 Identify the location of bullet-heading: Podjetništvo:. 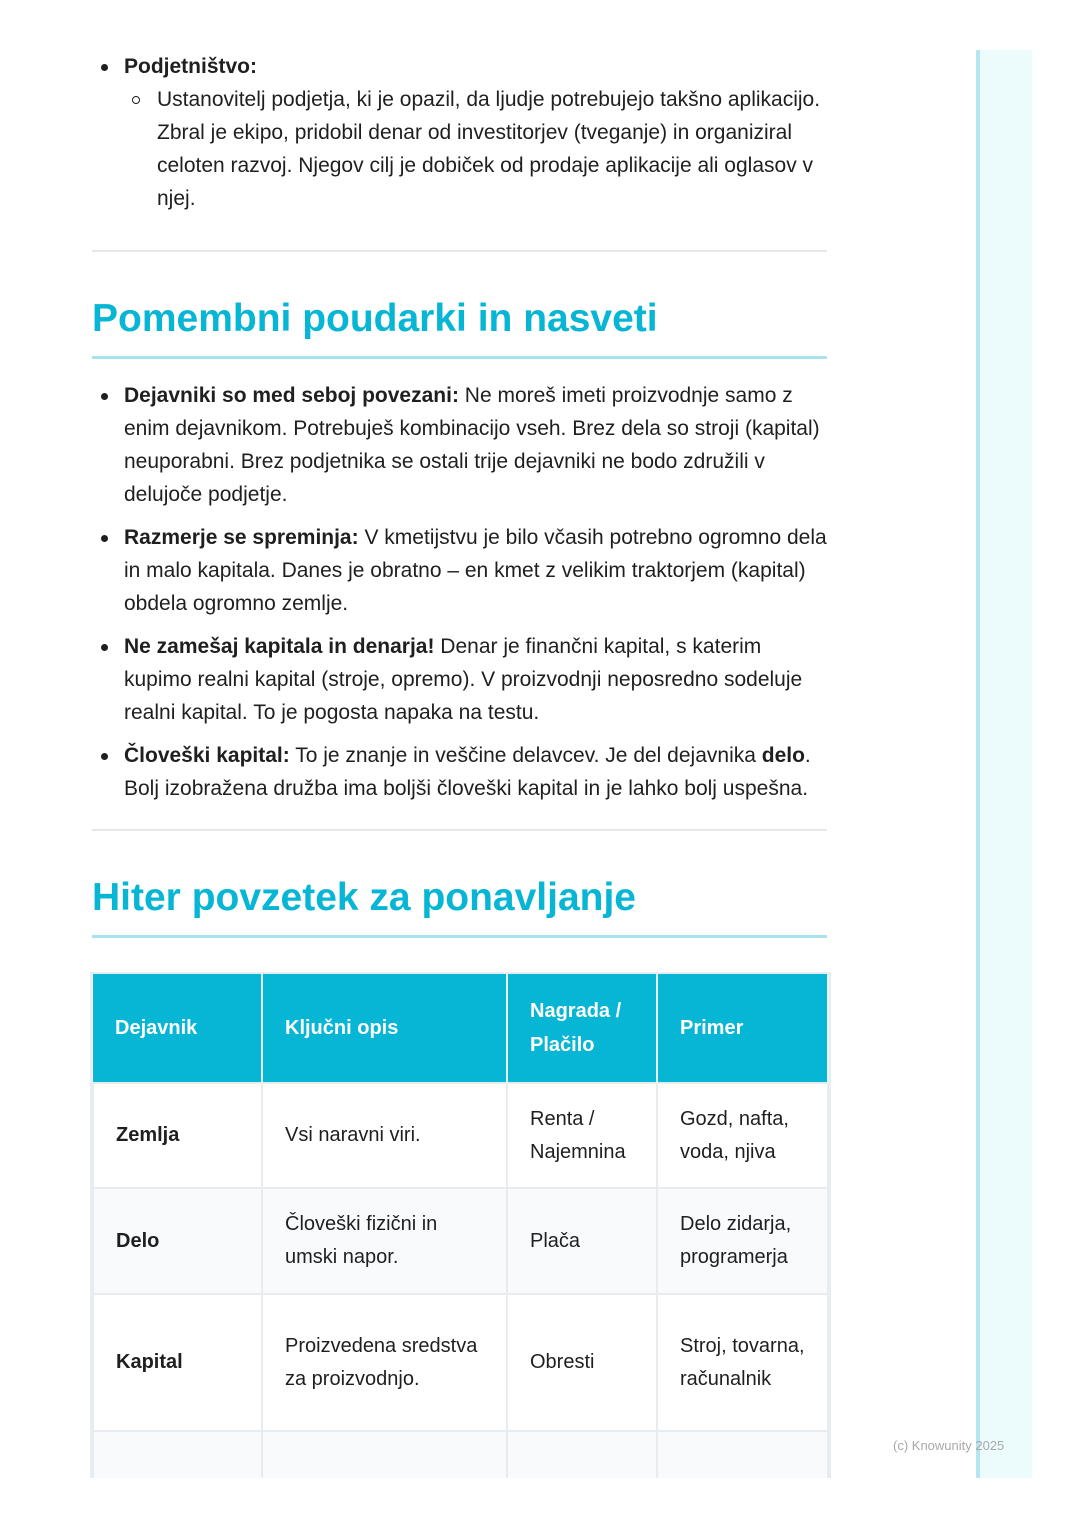
(191, 66).